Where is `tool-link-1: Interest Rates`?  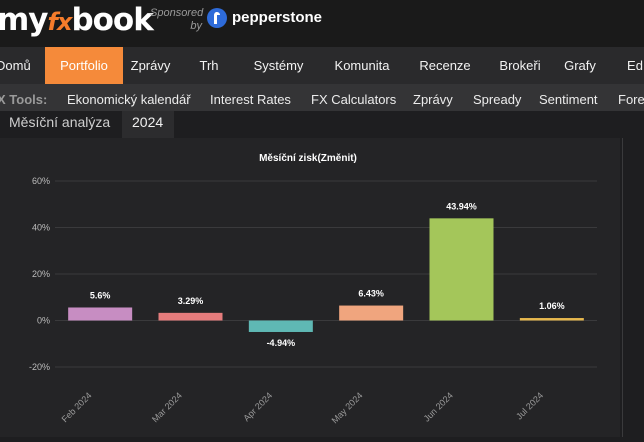
tool-link-1: Interest Rates is located at coordinates (250, 99).